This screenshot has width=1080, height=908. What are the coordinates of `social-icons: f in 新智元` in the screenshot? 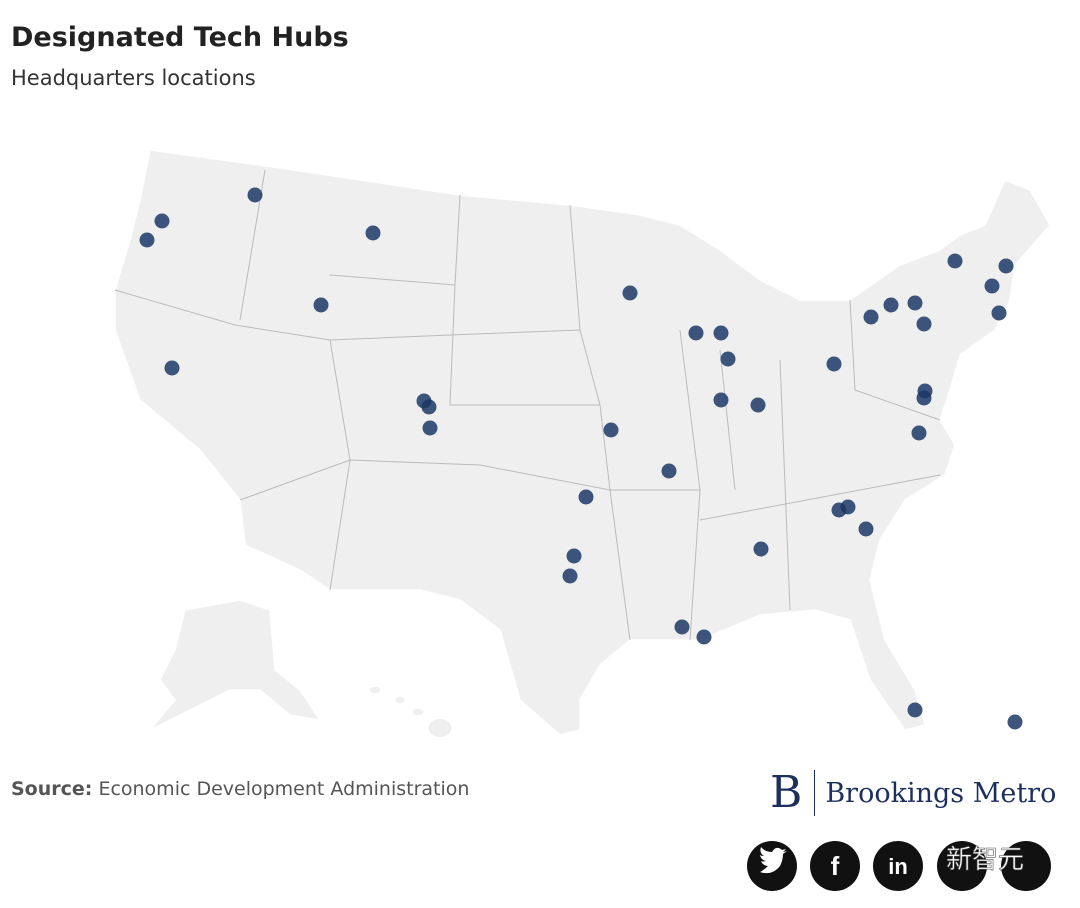 It's located at (899, 866).